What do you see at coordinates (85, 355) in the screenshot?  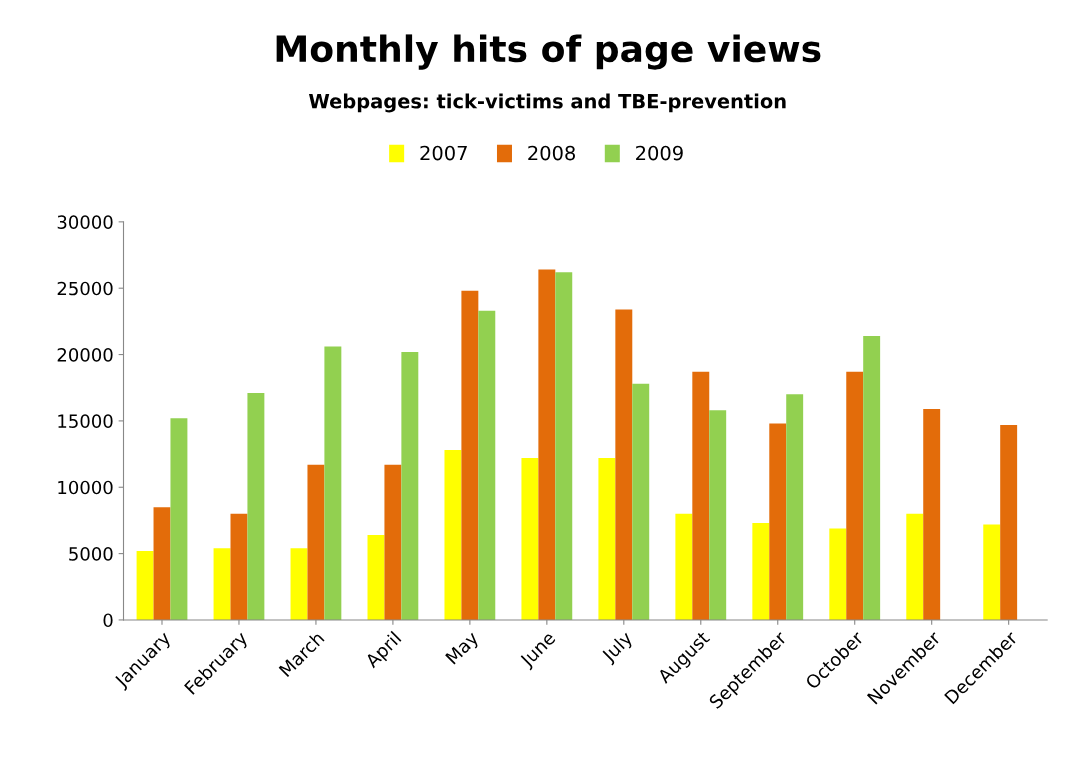 I see `y-tick-label: 20000` at bounding box center [85, 355].